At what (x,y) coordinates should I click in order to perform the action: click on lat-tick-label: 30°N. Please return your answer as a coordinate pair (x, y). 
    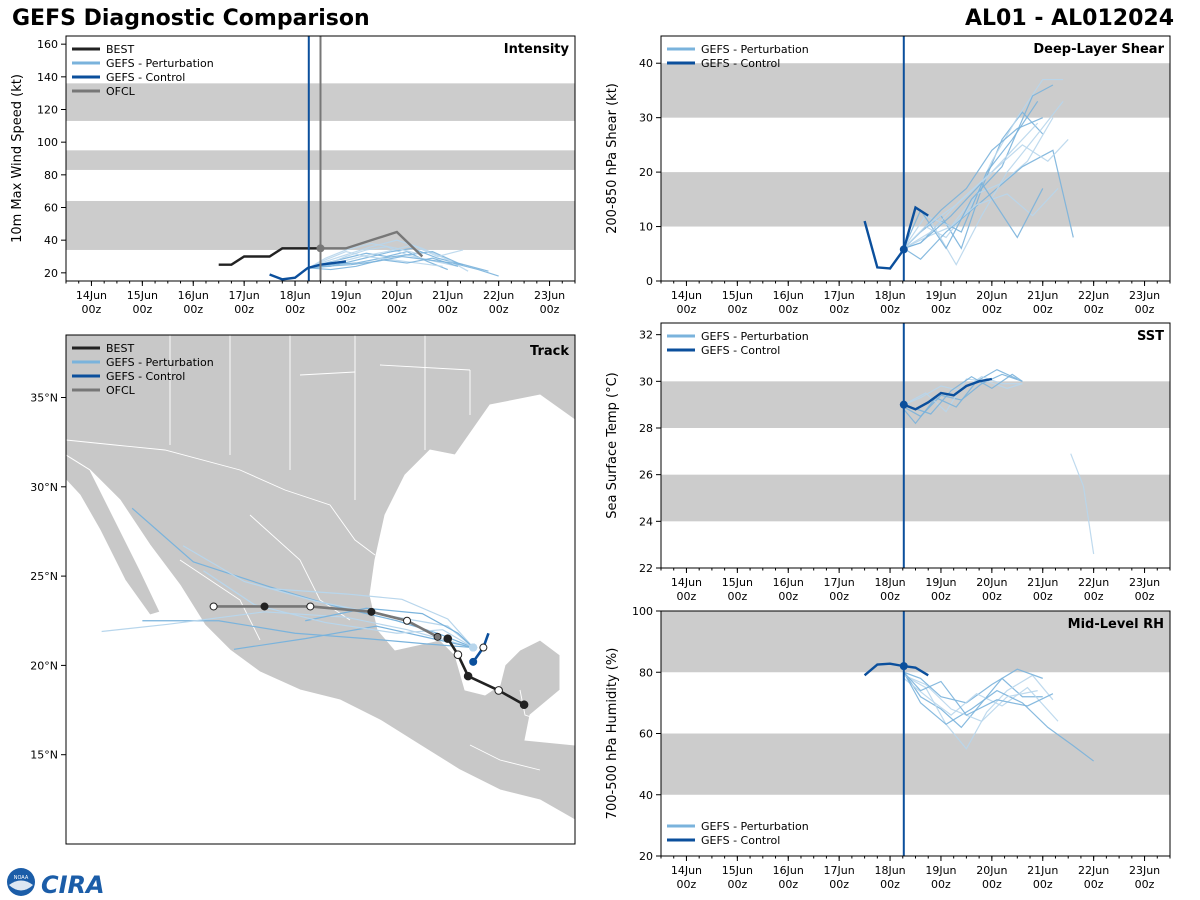
    Looking at the image, I should click on (44, 487).